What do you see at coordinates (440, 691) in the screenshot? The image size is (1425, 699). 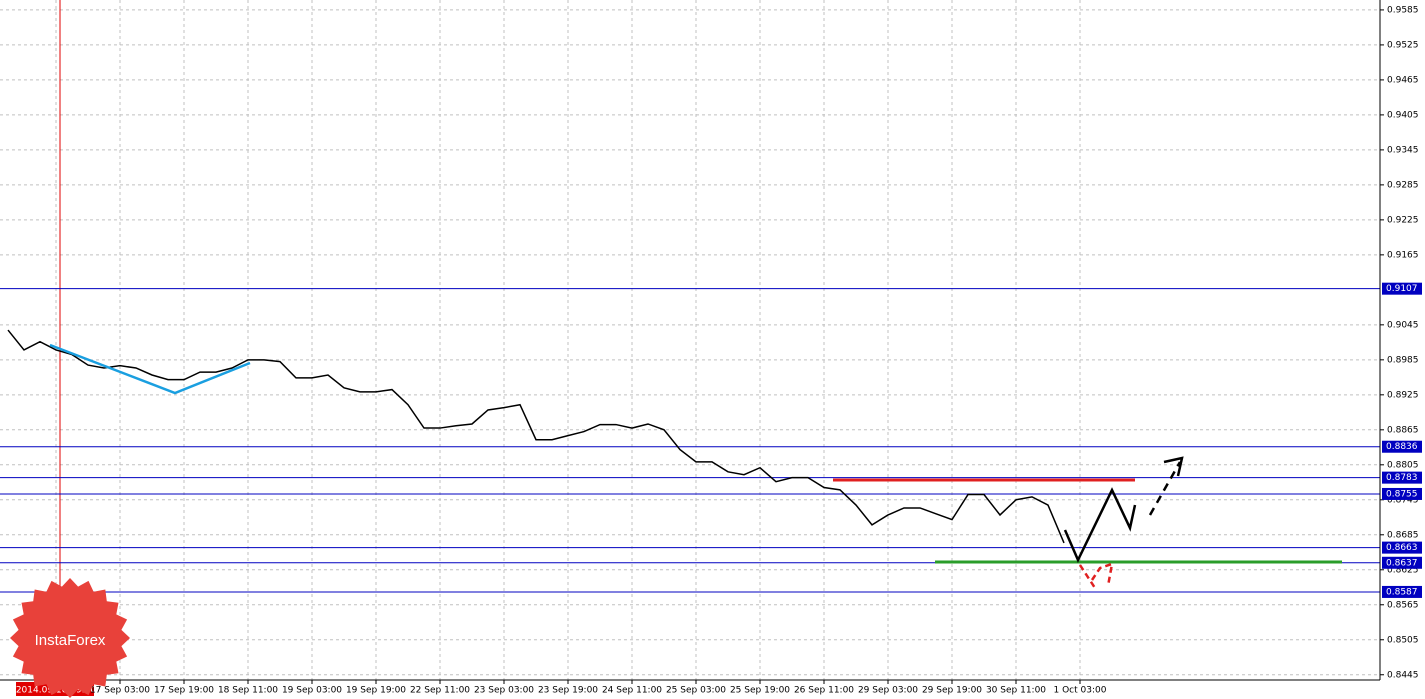 I see `x-tick-label: 22 Sep 11:00` at bounding box center [440, 691].